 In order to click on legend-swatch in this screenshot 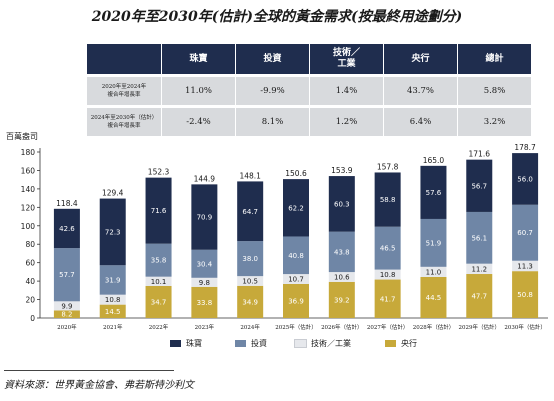, I will do `click(390, 343)`.